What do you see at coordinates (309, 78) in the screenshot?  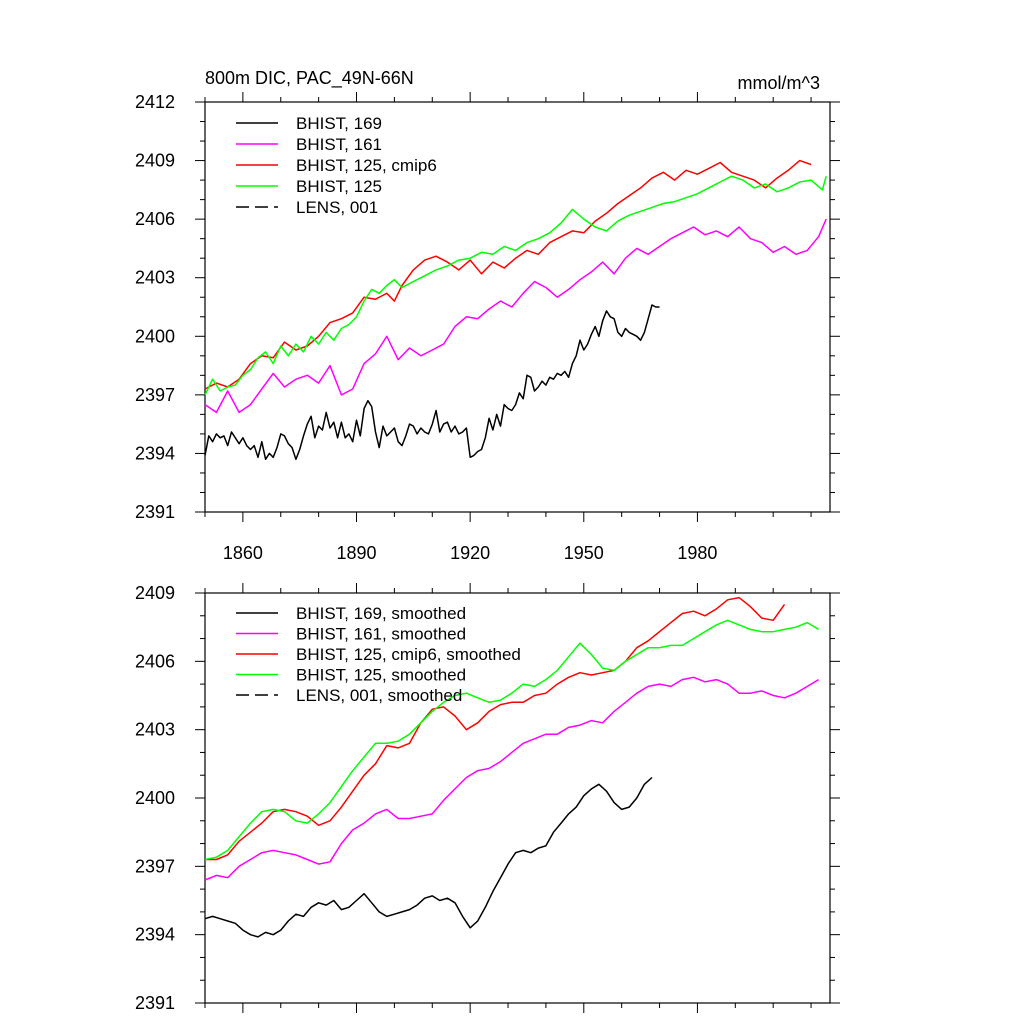 I see `chart-title: 800m DIC, PAC_49N-66N` at bounding box center [309, 78].